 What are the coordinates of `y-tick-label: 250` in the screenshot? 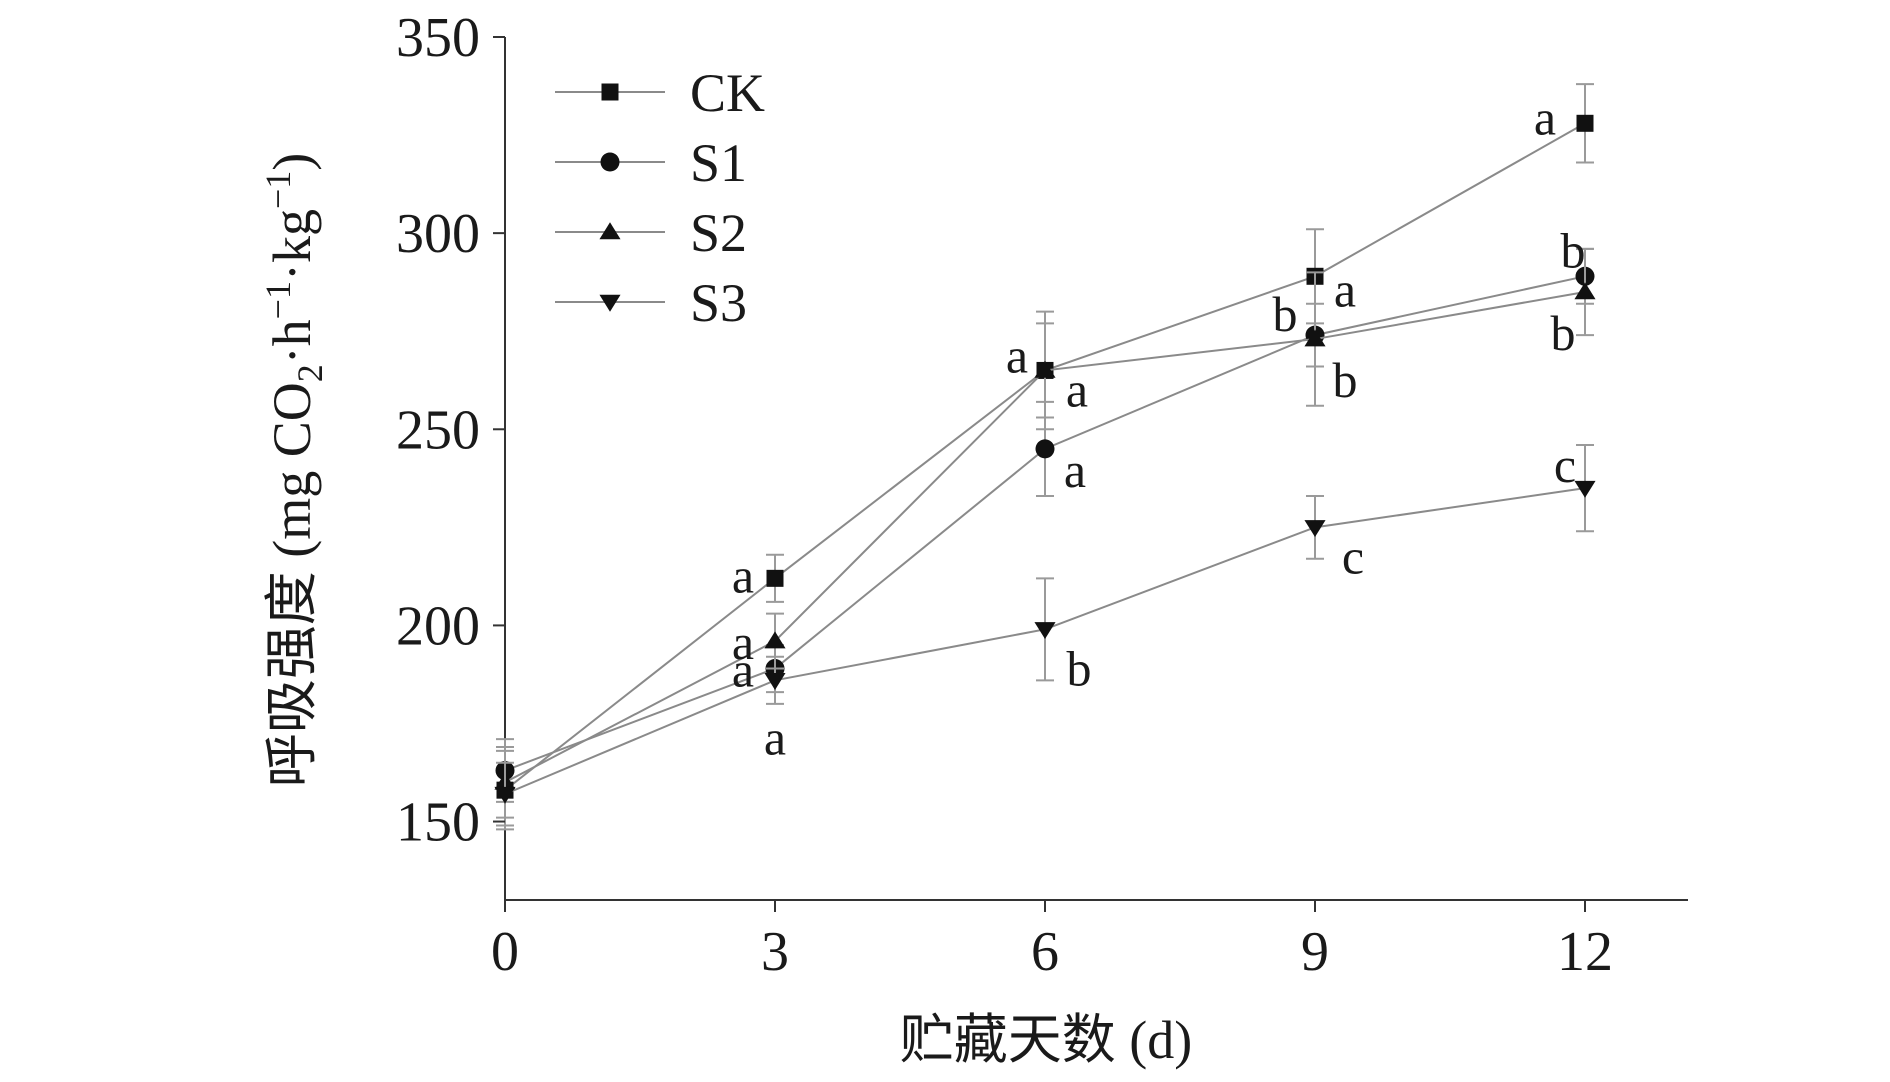 It's located at (438, 430).